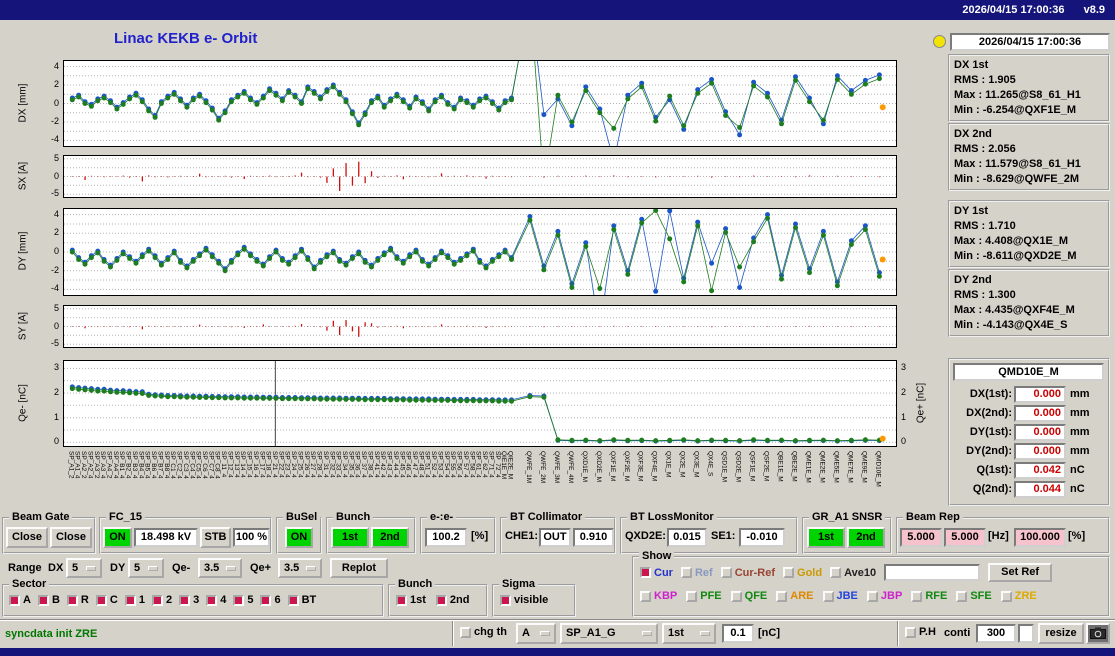 Image resolution: width=1115 pixels, height=656 pixels. Describe the element at coordinates (689, 633) in the screenshot. I see `bunch-select-menu: 1st` at that location.